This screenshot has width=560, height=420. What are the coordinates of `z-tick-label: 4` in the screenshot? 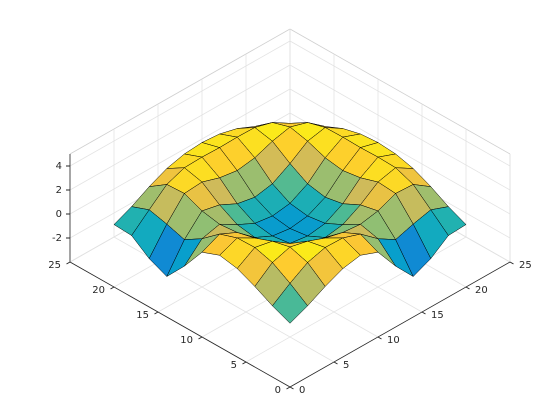 It's located at (59, 166).